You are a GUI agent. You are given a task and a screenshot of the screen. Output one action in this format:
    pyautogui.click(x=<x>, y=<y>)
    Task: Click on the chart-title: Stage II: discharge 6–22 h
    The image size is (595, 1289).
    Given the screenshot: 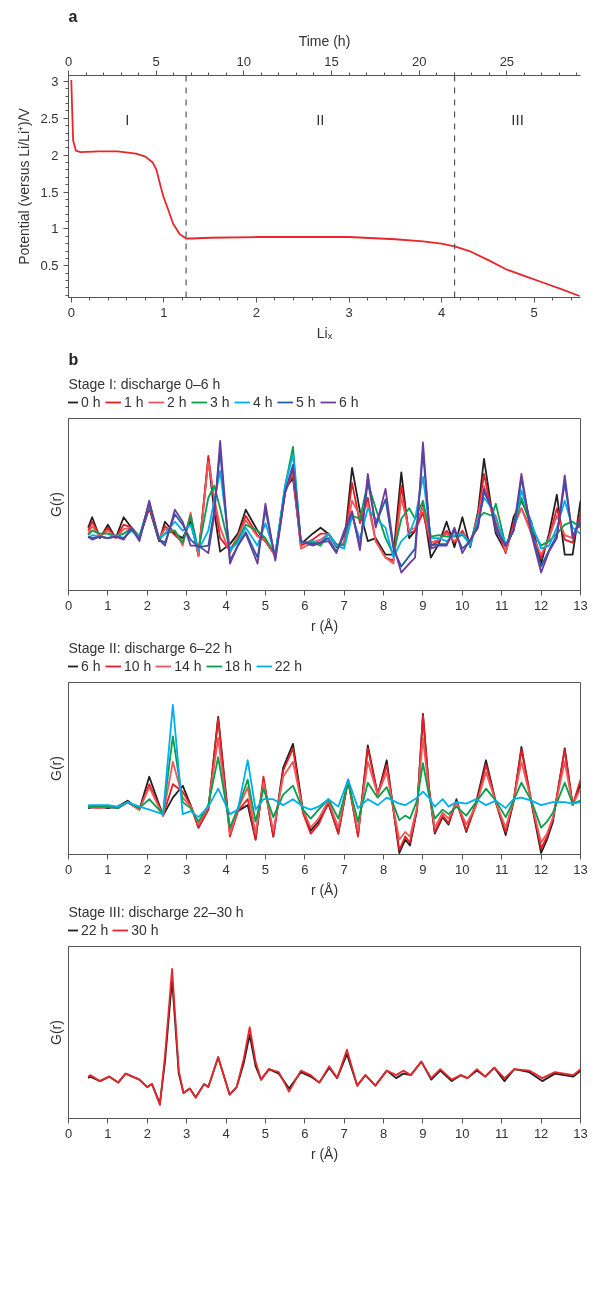 What is the action you would take?
    pyautogui.click(x=150, y=647)
    